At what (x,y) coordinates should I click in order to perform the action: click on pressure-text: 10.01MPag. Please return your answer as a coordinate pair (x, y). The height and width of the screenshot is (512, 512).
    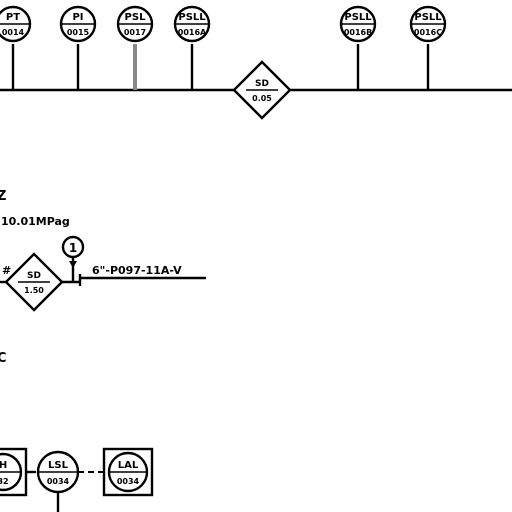
    Looking at the image, I should click on (35, 221).